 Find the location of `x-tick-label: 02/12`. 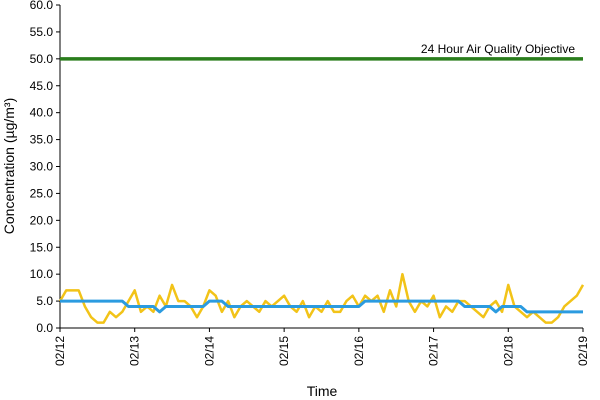

x-tick-label: 02/12 is located at coordinates (60, 351).